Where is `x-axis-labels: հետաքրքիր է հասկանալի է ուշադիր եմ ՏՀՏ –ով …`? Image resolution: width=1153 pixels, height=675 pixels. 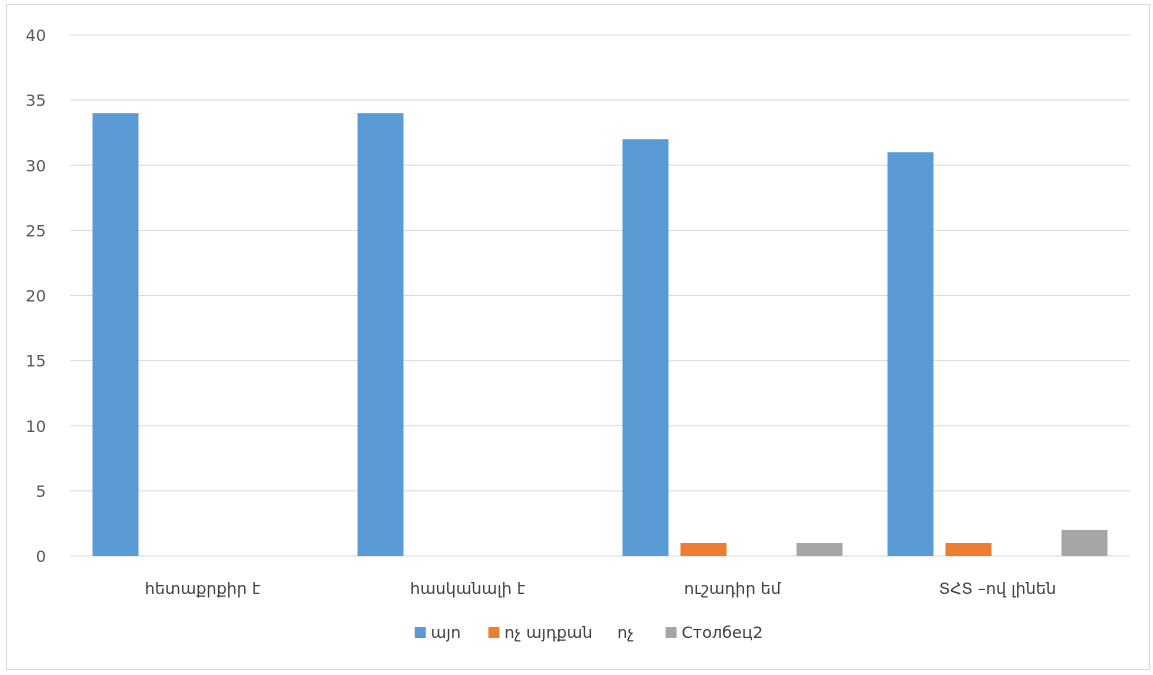 x-axis-labels: հետաքրքիր է հասկանալի է ուշադիր եմ ՏՀՏ –ով … is located at coordinates (600, 588).